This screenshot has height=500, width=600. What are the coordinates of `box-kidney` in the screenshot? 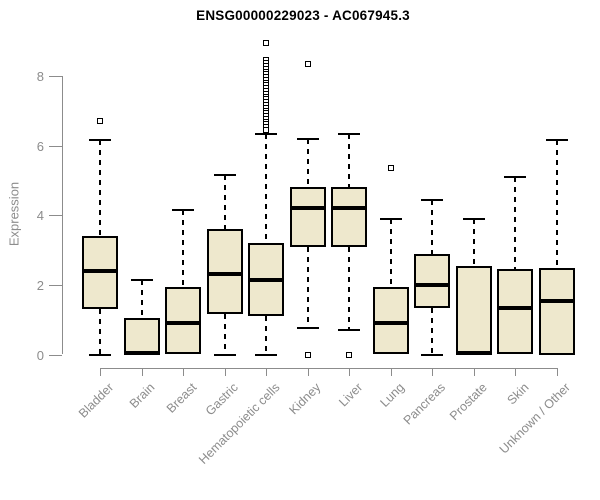 It's located at (307, 217).